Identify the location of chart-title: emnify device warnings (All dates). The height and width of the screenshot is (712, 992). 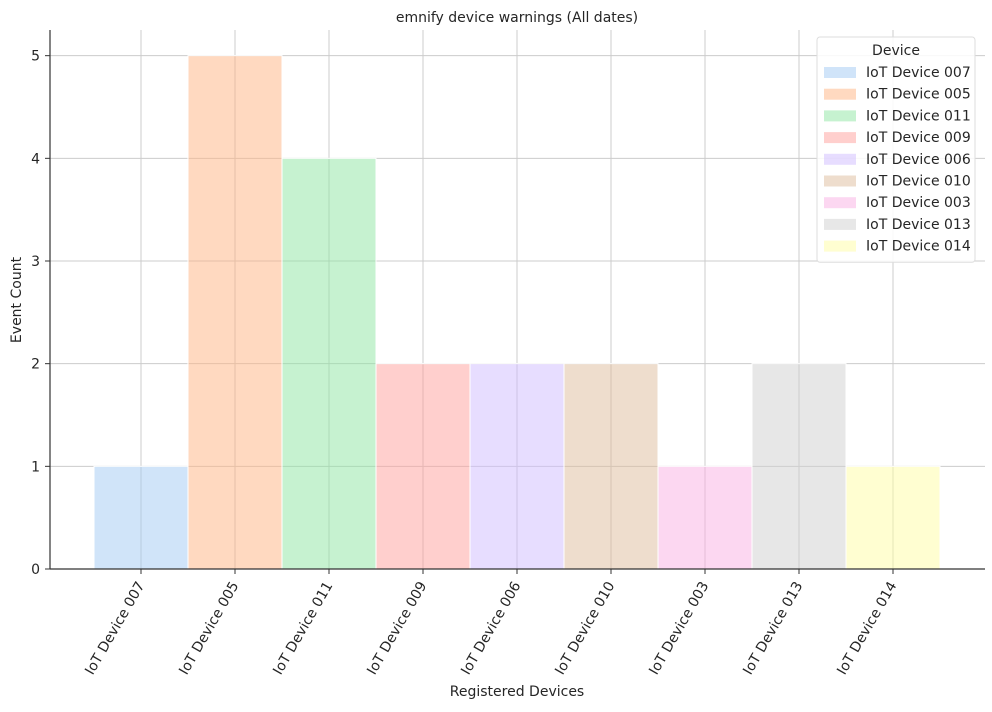
(517, 18).